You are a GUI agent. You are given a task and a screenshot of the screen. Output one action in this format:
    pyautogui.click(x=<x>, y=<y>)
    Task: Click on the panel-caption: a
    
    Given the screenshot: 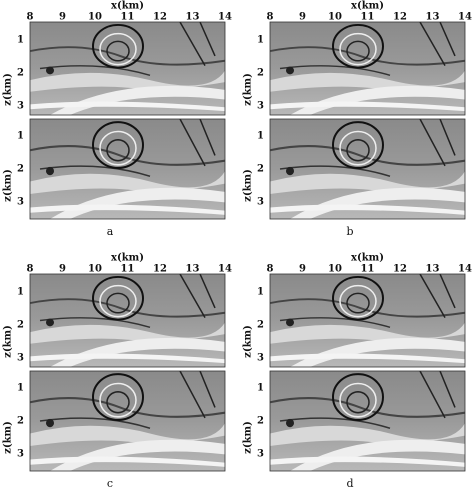 What is the action you would take?
    pyautogui.click(x=110, y=231)
    